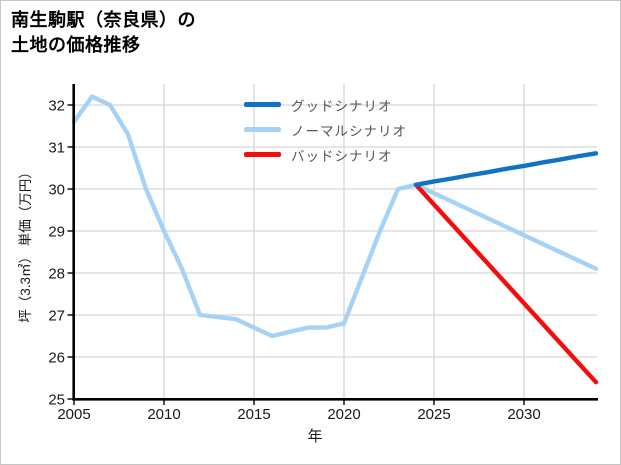 The width and height of the screenshot is (621, 465). What do you see at coordinates (103, 20) in the screenshot?
I see `title-line-1: 南生駒駅（奈良県）の` at bounding box center [103, 20].